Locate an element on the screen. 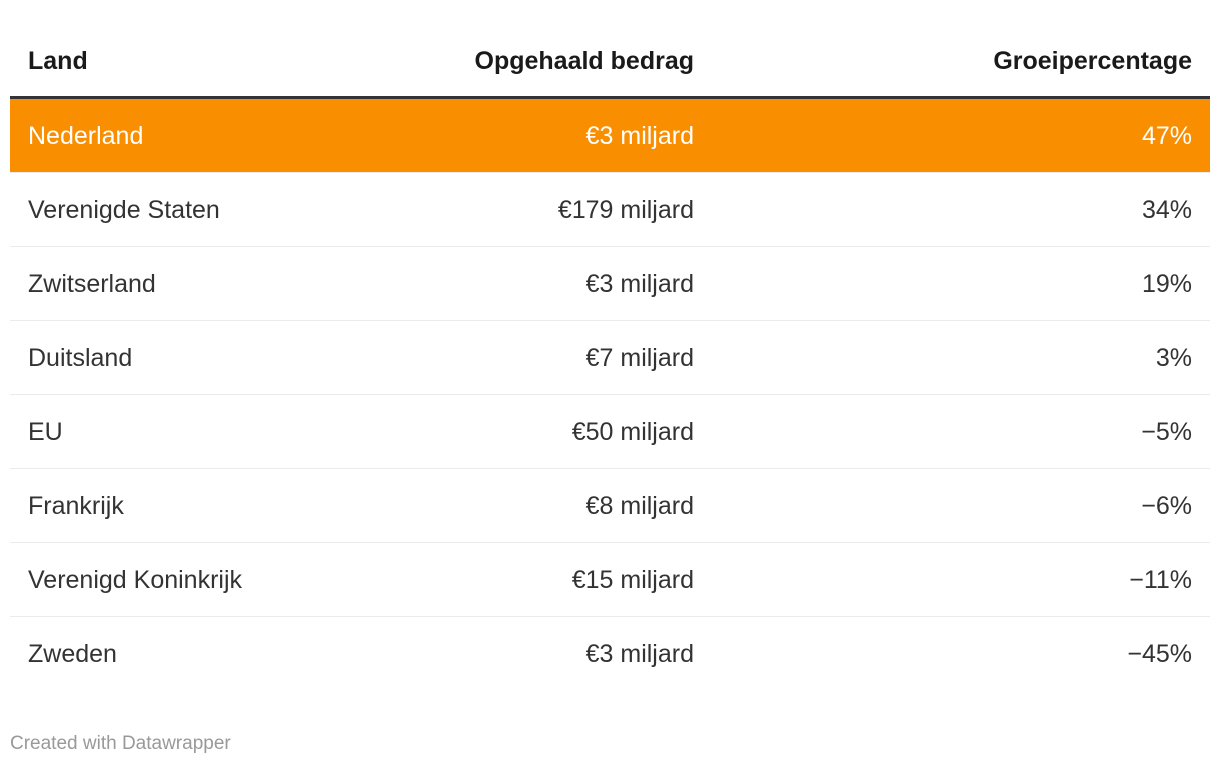  table-row-zwitserland: Zwitserland €3 miljard 19% is located at coordinates (610, 283).